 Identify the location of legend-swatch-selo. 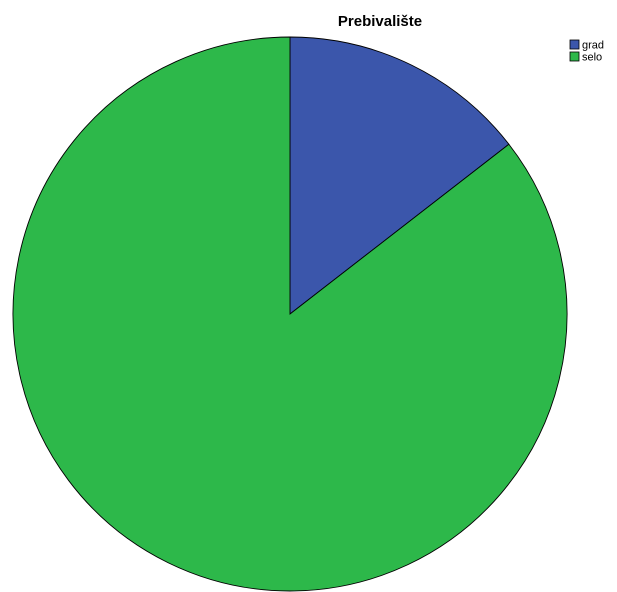
(574, 56).